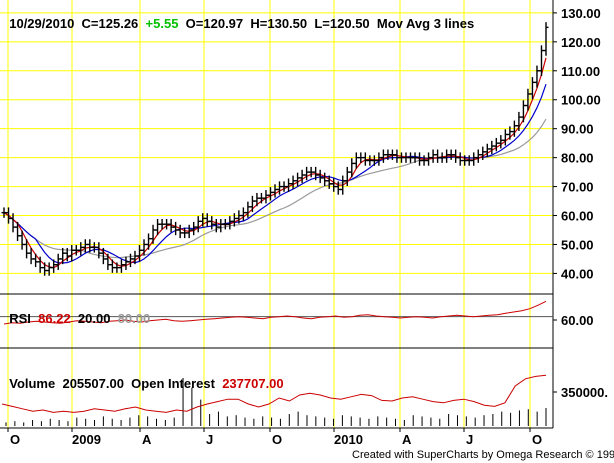 Image resolution: width=614 pixels, height=463 pixels. Describe the element at coordinates (577, 273) in the screenshot. I see `y-tick-label: 40.00` at that location.